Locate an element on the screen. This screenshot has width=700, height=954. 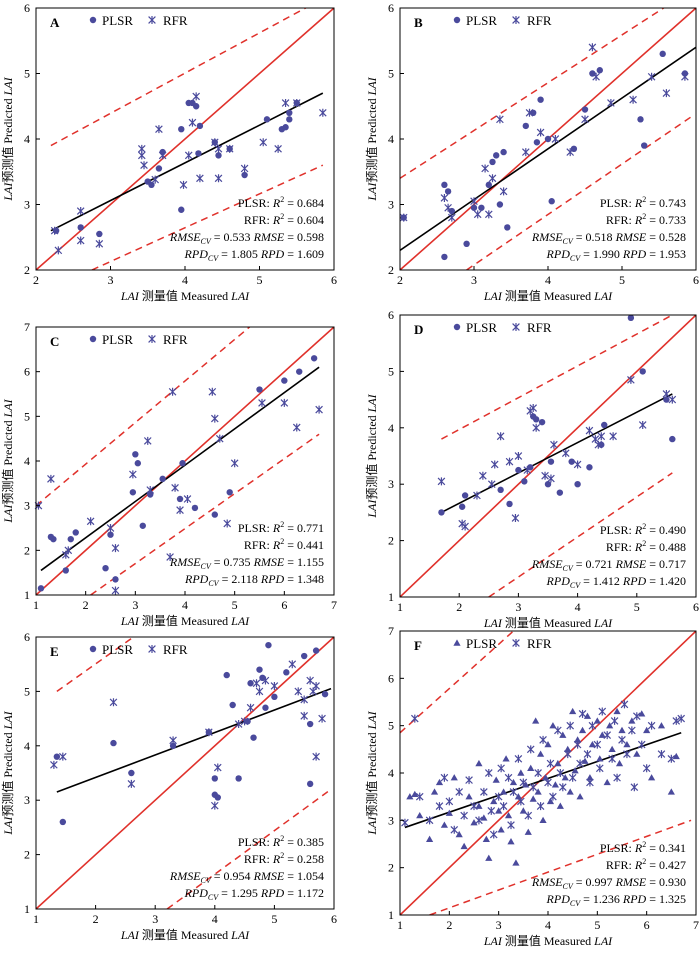
plot-frame is located at coordinates (548, 456).